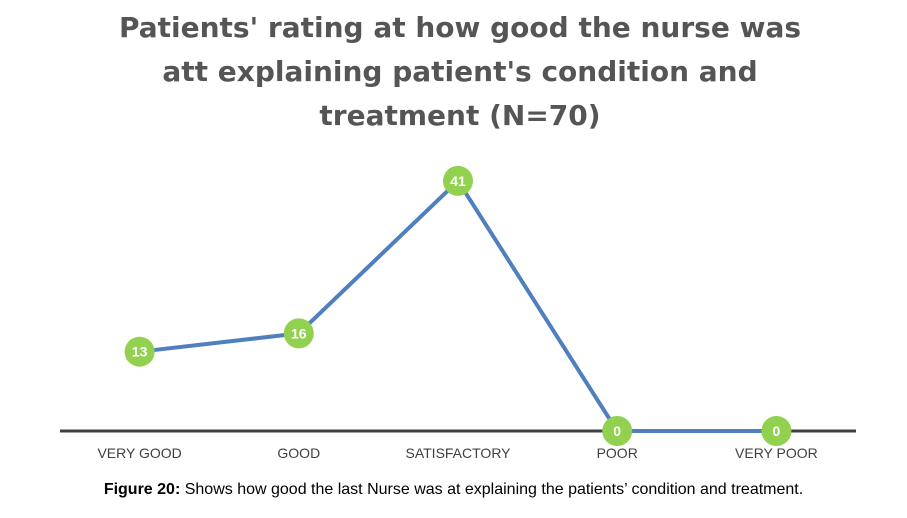 Image resolution: width=907 pixels, height=518 pixels. I want to click on data-label: 41, so click(458, 181).